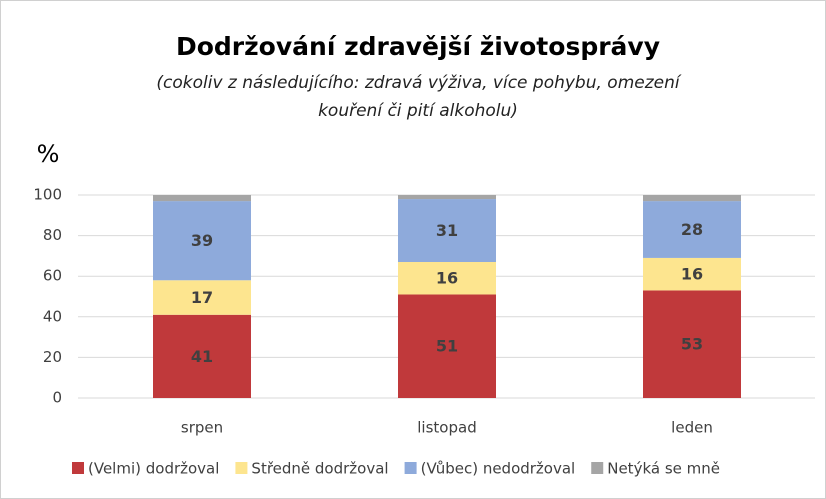 Image resolution: width=826 pixels, height=499 pixels. I want to click on data-label: 31, so click(447, 230).